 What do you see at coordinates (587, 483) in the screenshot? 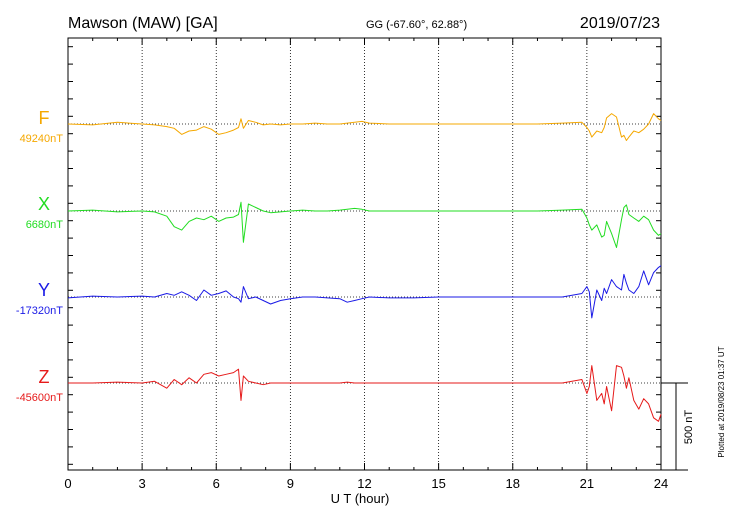
I see `x-tick-label: 21` at bounding box center [587, 483].